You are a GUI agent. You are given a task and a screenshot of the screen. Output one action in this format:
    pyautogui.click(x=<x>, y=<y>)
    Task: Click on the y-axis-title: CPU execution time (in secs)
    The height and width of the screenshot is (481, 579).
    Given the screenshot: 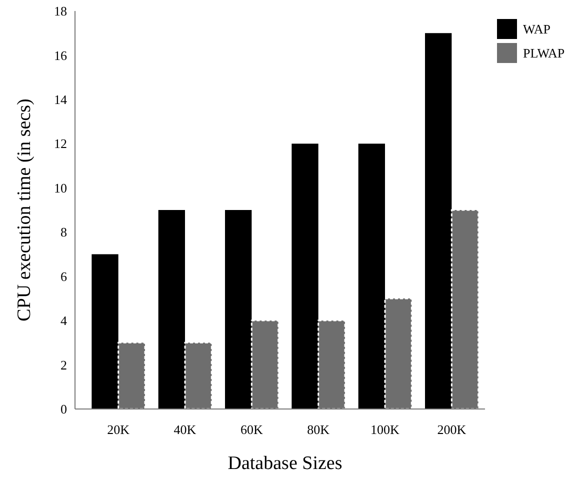 What is the action you would take?
    pyautogui.click(x=24, y=210)
    